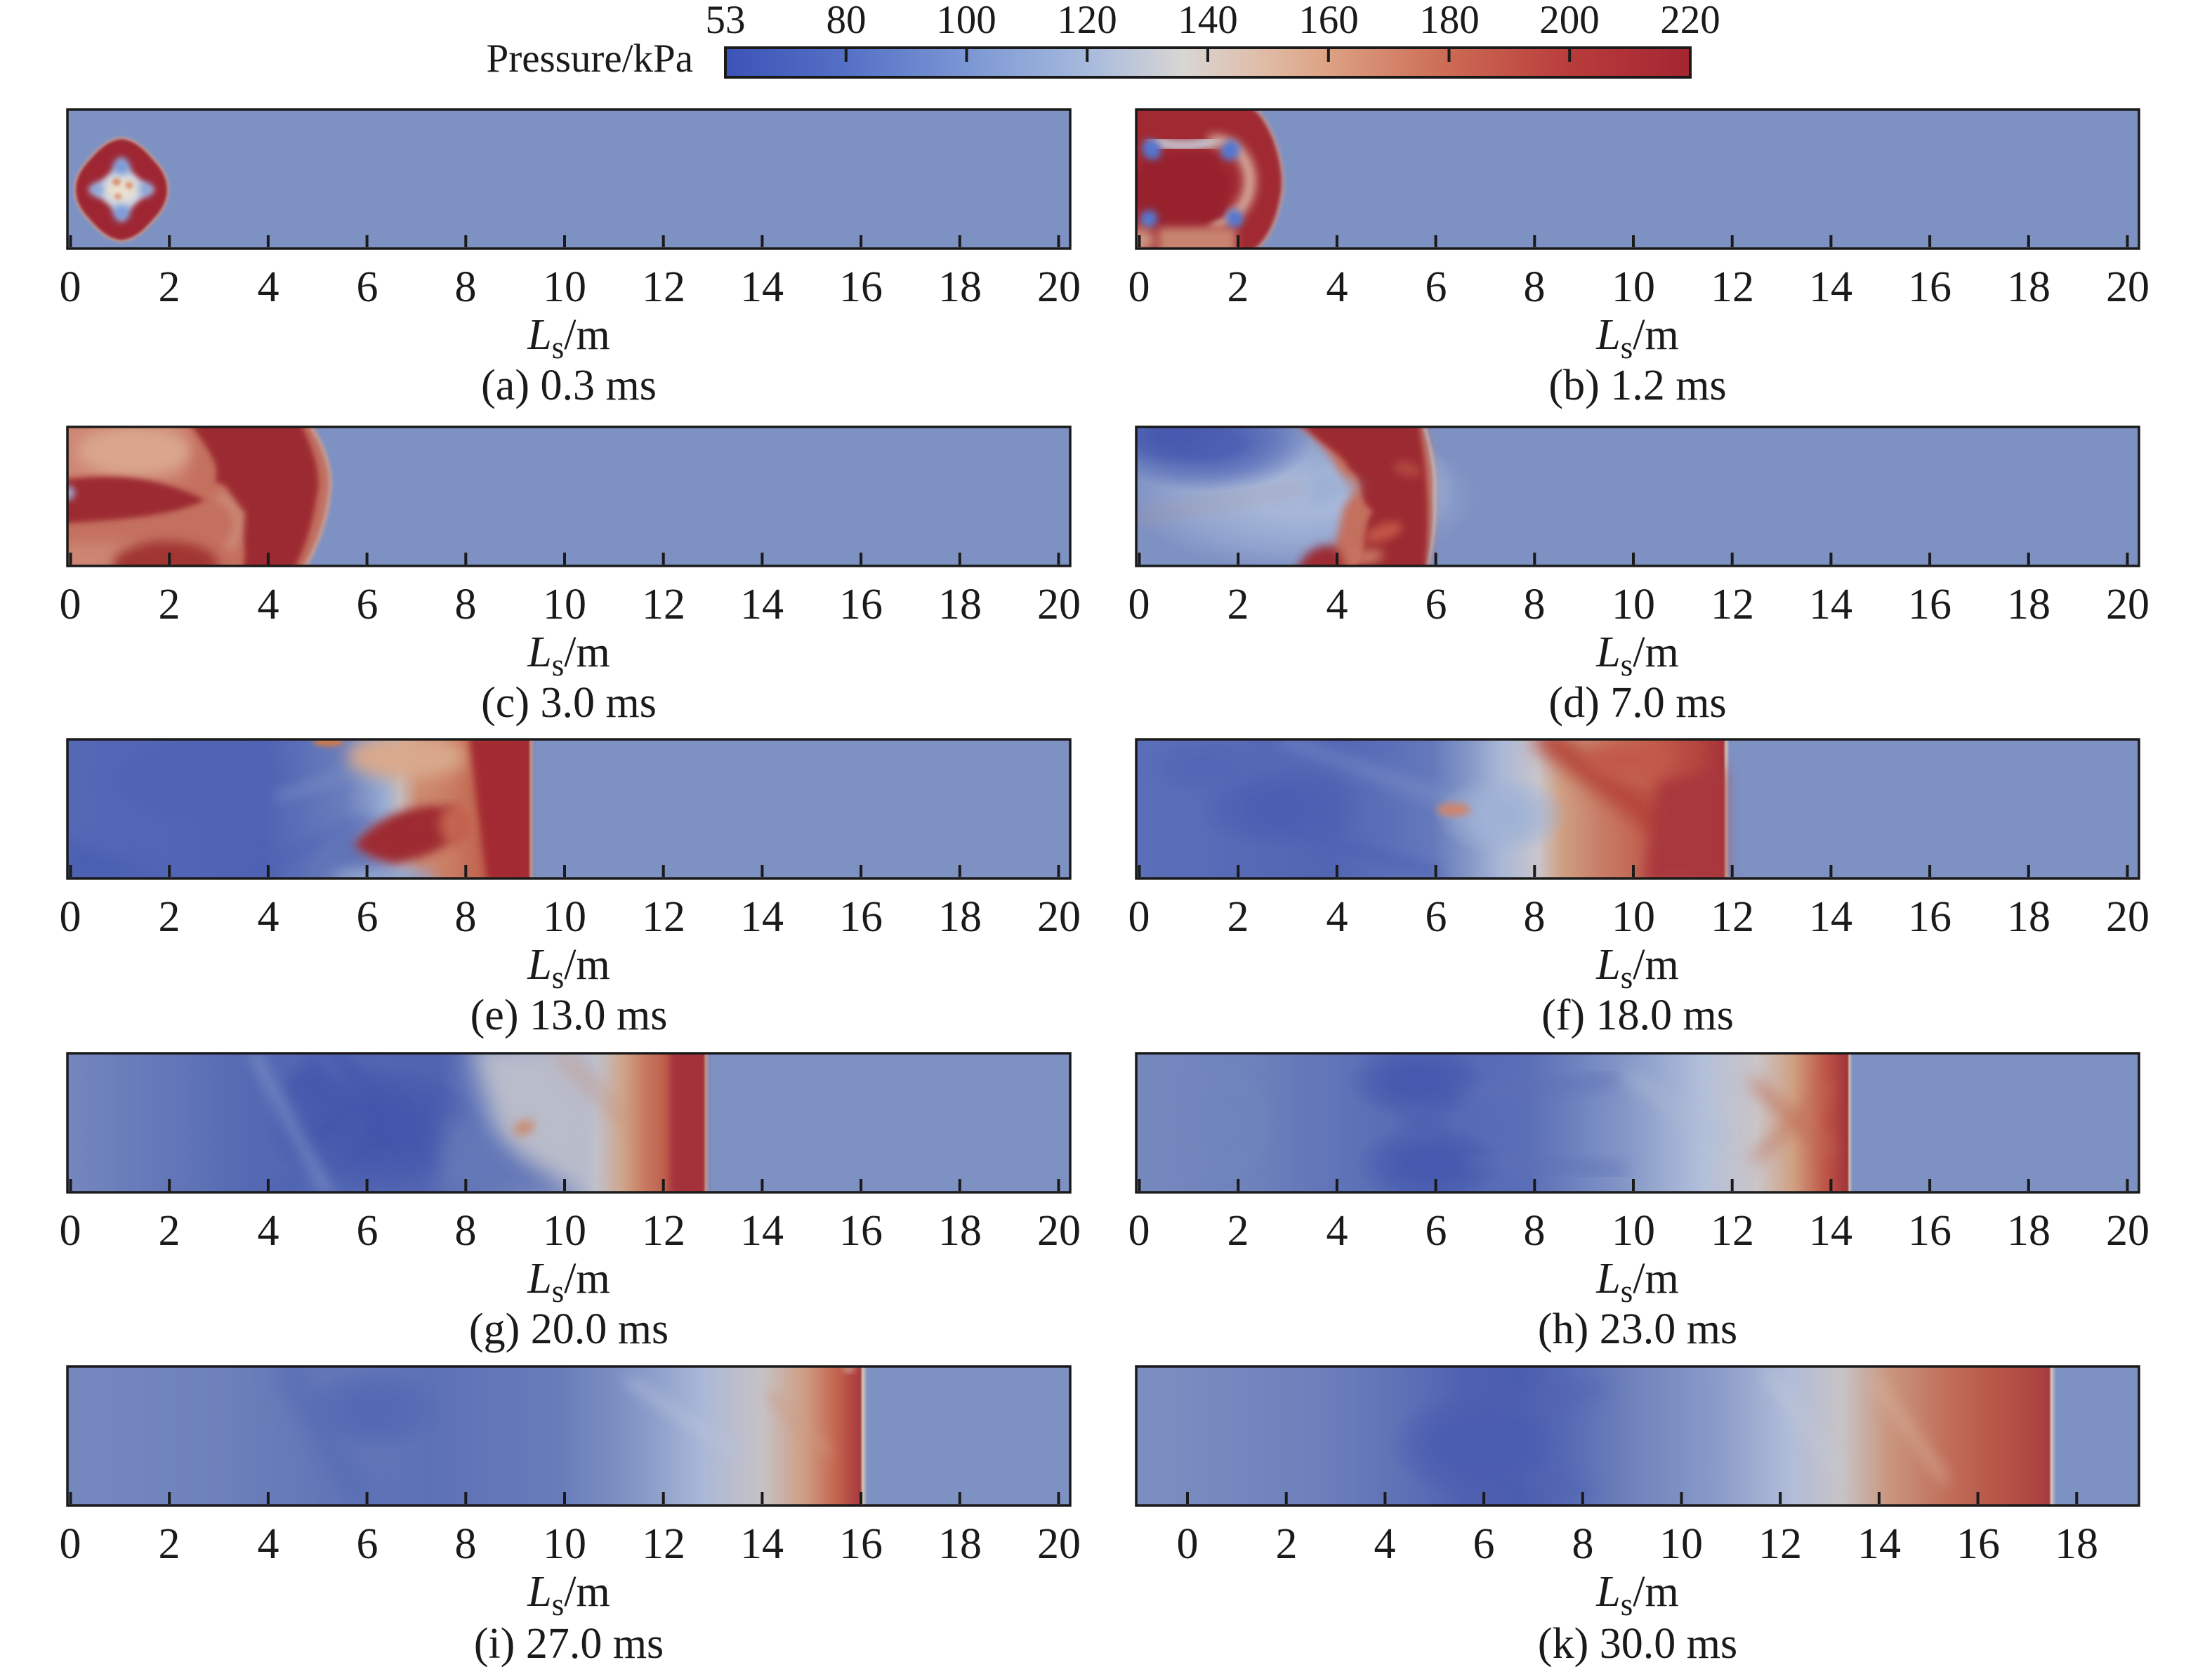  Describe the element at coordinates (1637, 1015) in the screenshot. I see `svg-text: (f) 18.0 ms` at that location.